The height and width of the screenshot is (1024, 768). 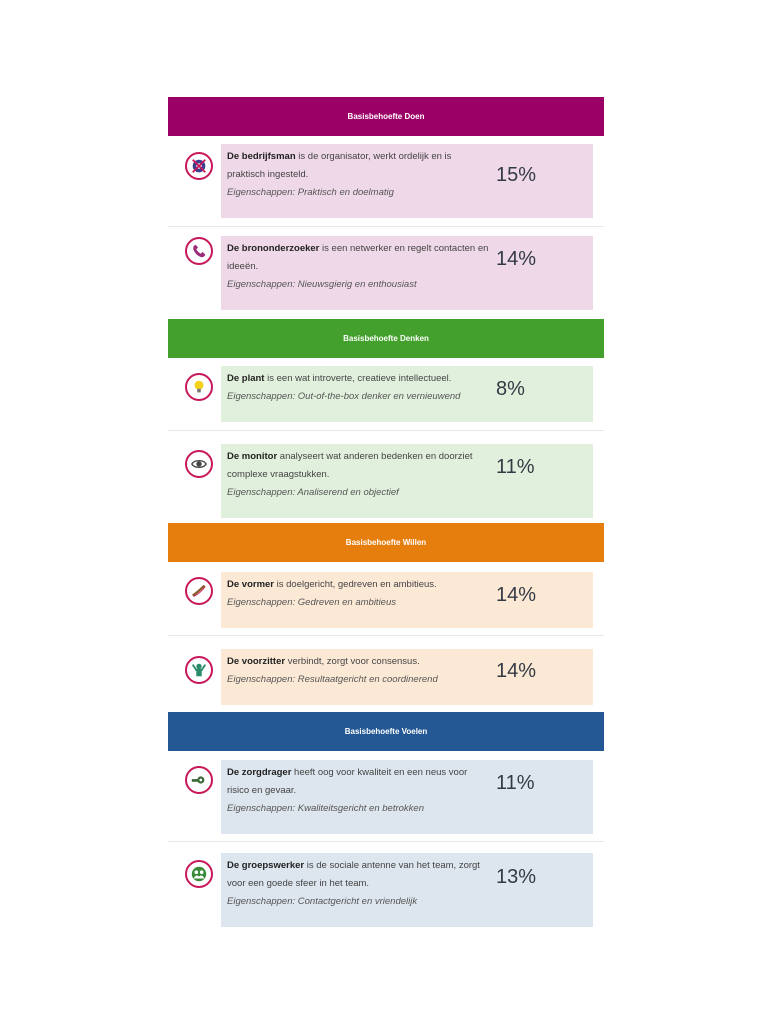 What do you see at coordinates (252, 456) in the screenshot?
I see `role-name: De monitor` at bounding box center [252, 456].